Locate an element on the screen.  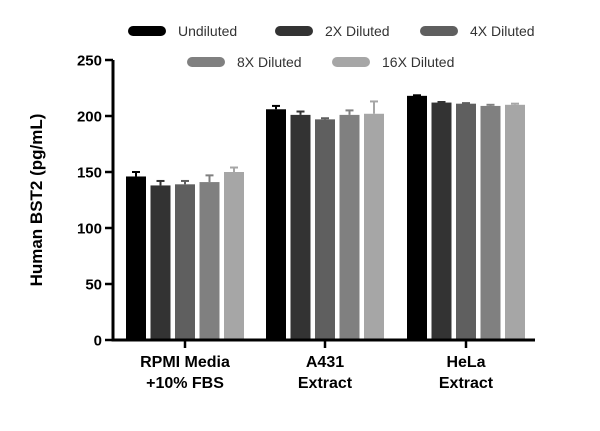
legend-label: 16X Diluted is located at coordinates (418, 62).